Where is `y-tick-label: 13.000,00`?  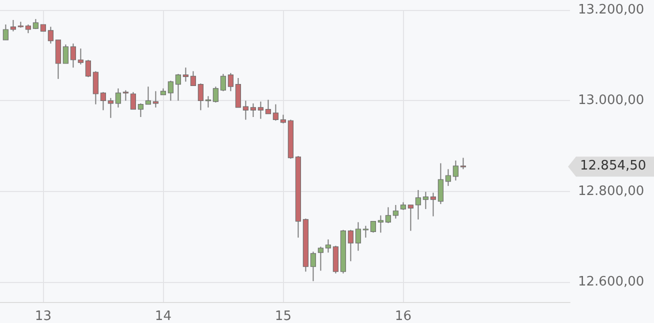 y-tick-label: 13.000,00 is located at coordinates (611, 100).